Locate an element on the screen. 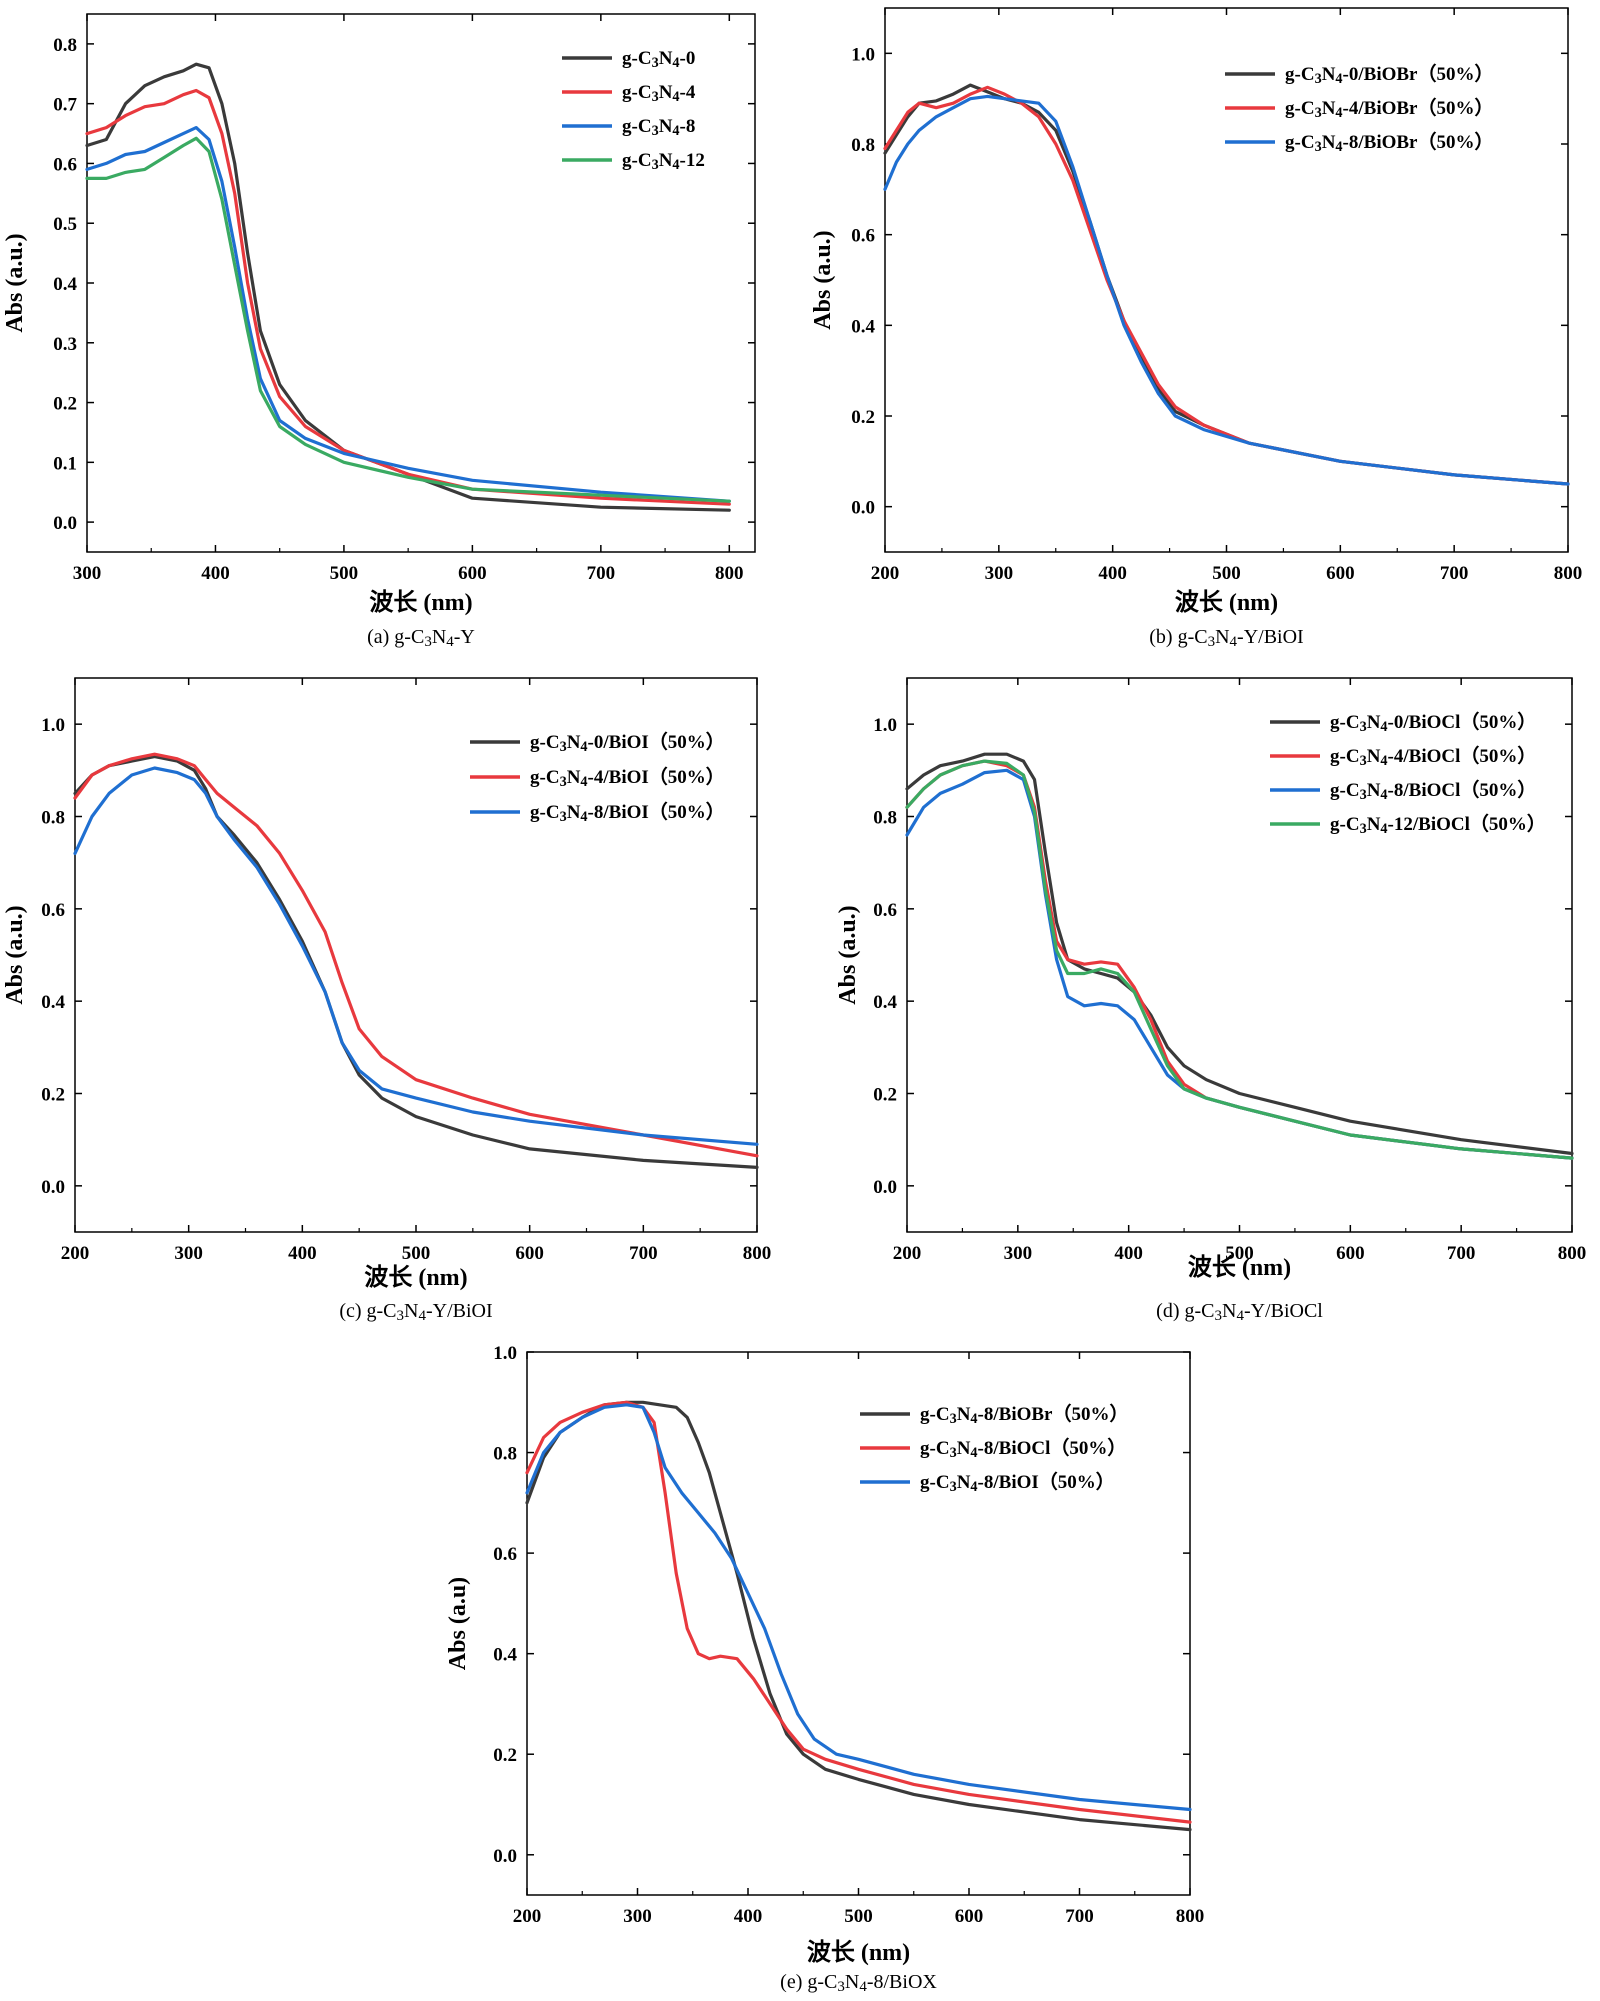 This screenshot has height=2001, width=1600. panel-caption-part: N is located at coordinates (411, 1311).